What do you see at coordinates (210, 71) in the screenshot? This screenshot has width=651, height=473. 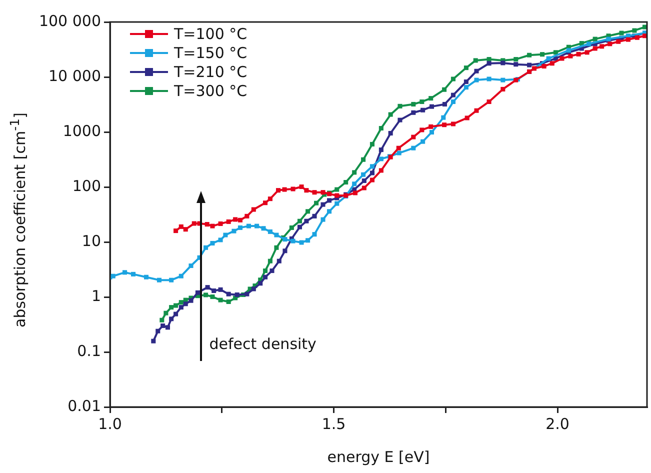 I see `legend-label: T=210 °C` at bounding box center [210, 71].